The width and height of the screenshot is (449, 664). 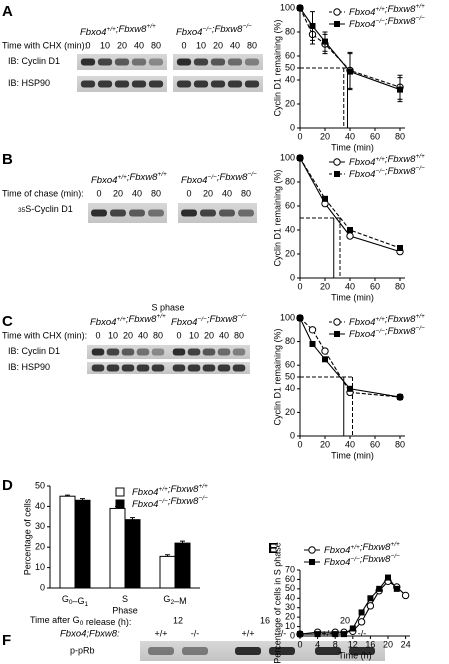 I want to click on x-axis-label: Time (min), so click(x=352, y=455).